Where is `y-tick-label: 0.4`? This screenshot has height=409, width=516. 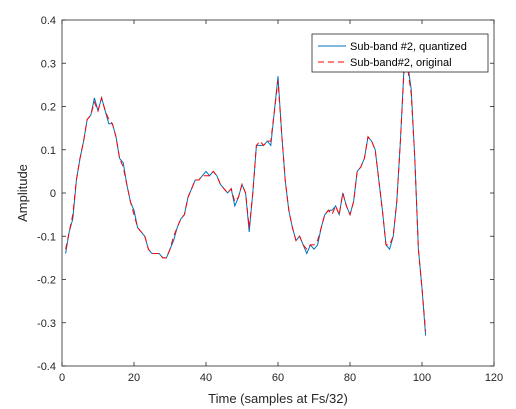 y-tick-label: 0.4 is located at coordinates (48, 21).